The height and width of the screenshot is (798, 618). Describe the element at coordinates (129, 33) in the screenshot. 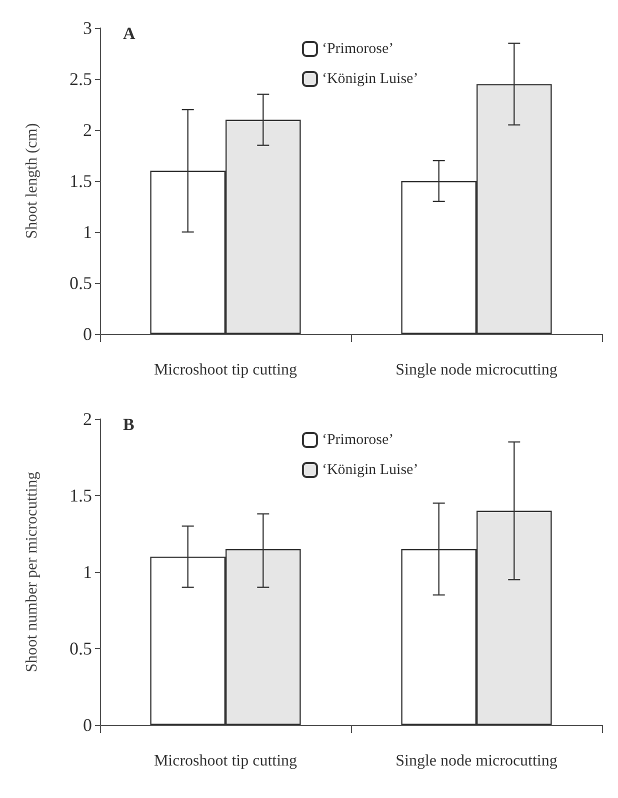

I see `chart-title: A` at that location.